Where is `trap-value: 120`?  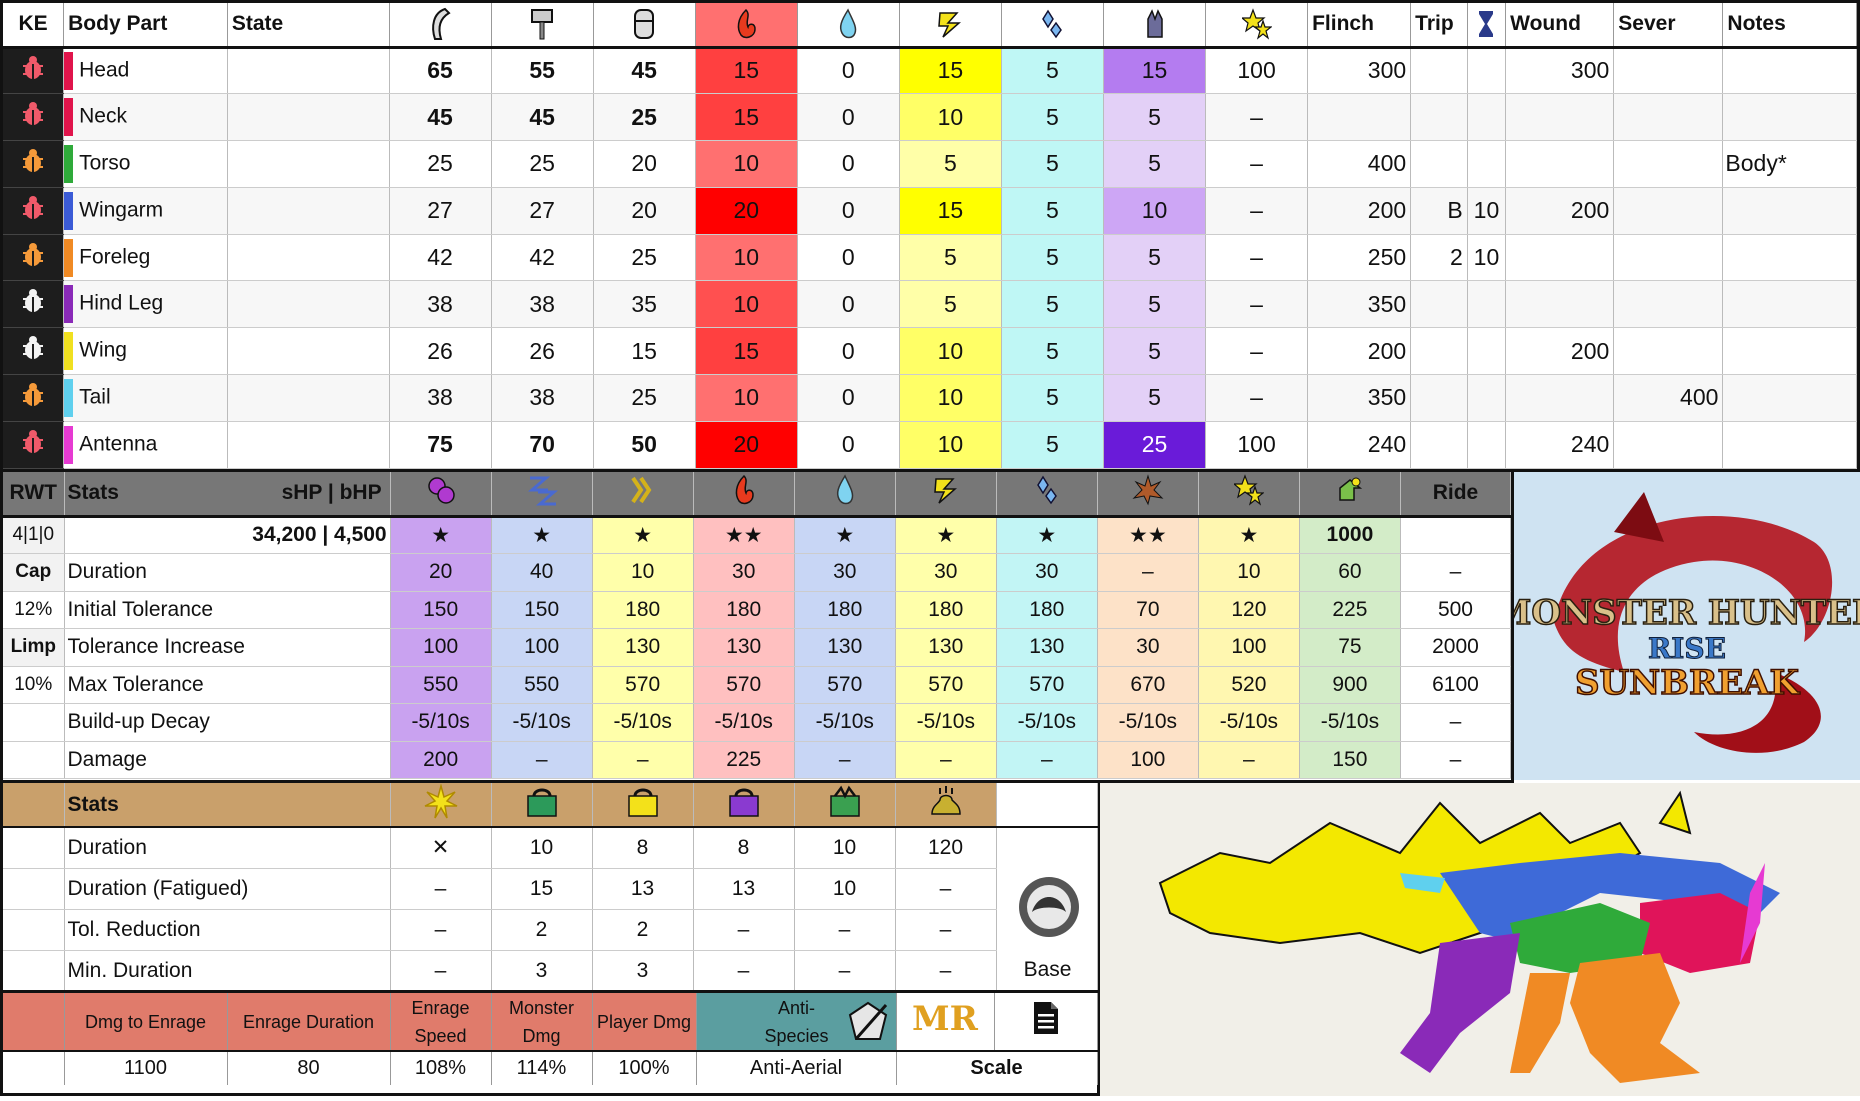 trap-value: 120 is located at coordinates (946, 848).